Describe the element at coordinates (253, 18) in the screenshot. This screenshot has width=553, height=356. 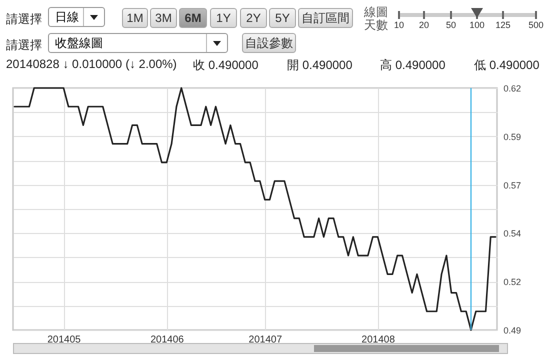
I see `button: 2Y` at that location.